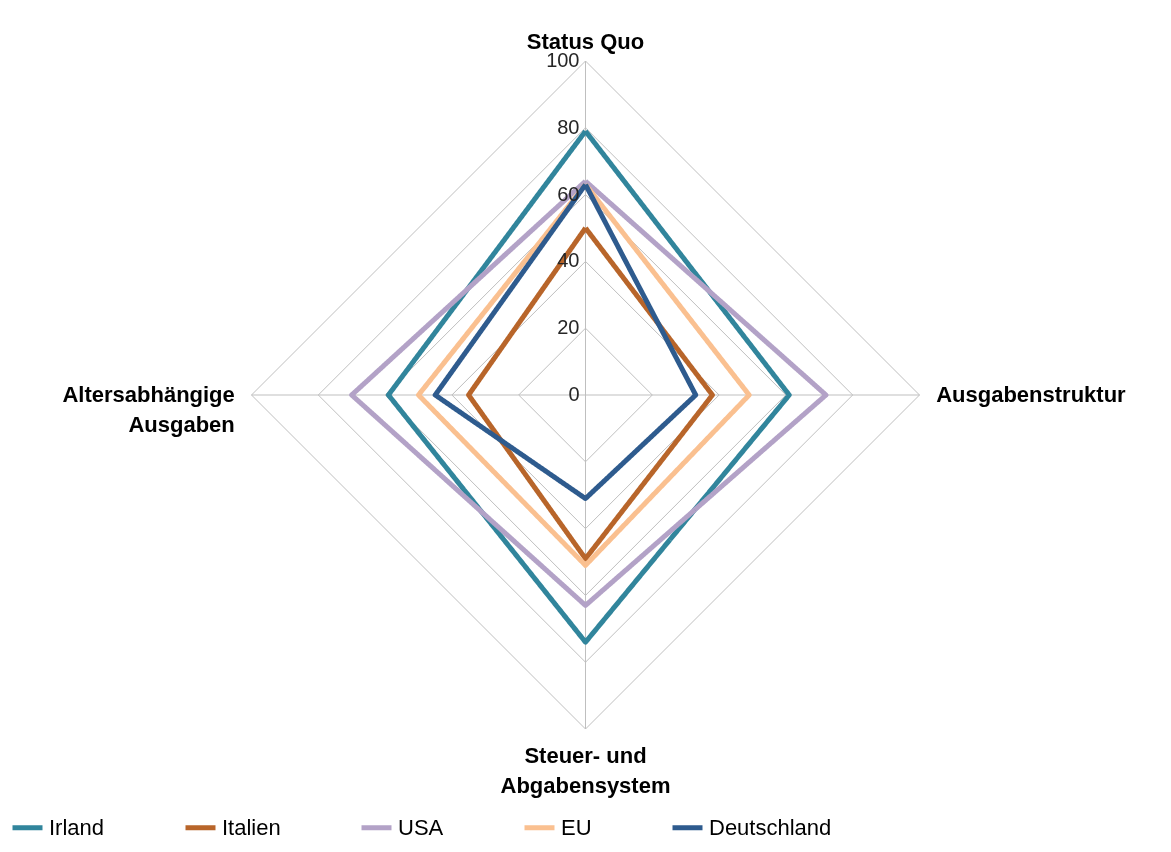  What do you see at coordinates (563, 60) in the screenshot?
I see `y-tick-label: 100` at bounding box center [563, 60].